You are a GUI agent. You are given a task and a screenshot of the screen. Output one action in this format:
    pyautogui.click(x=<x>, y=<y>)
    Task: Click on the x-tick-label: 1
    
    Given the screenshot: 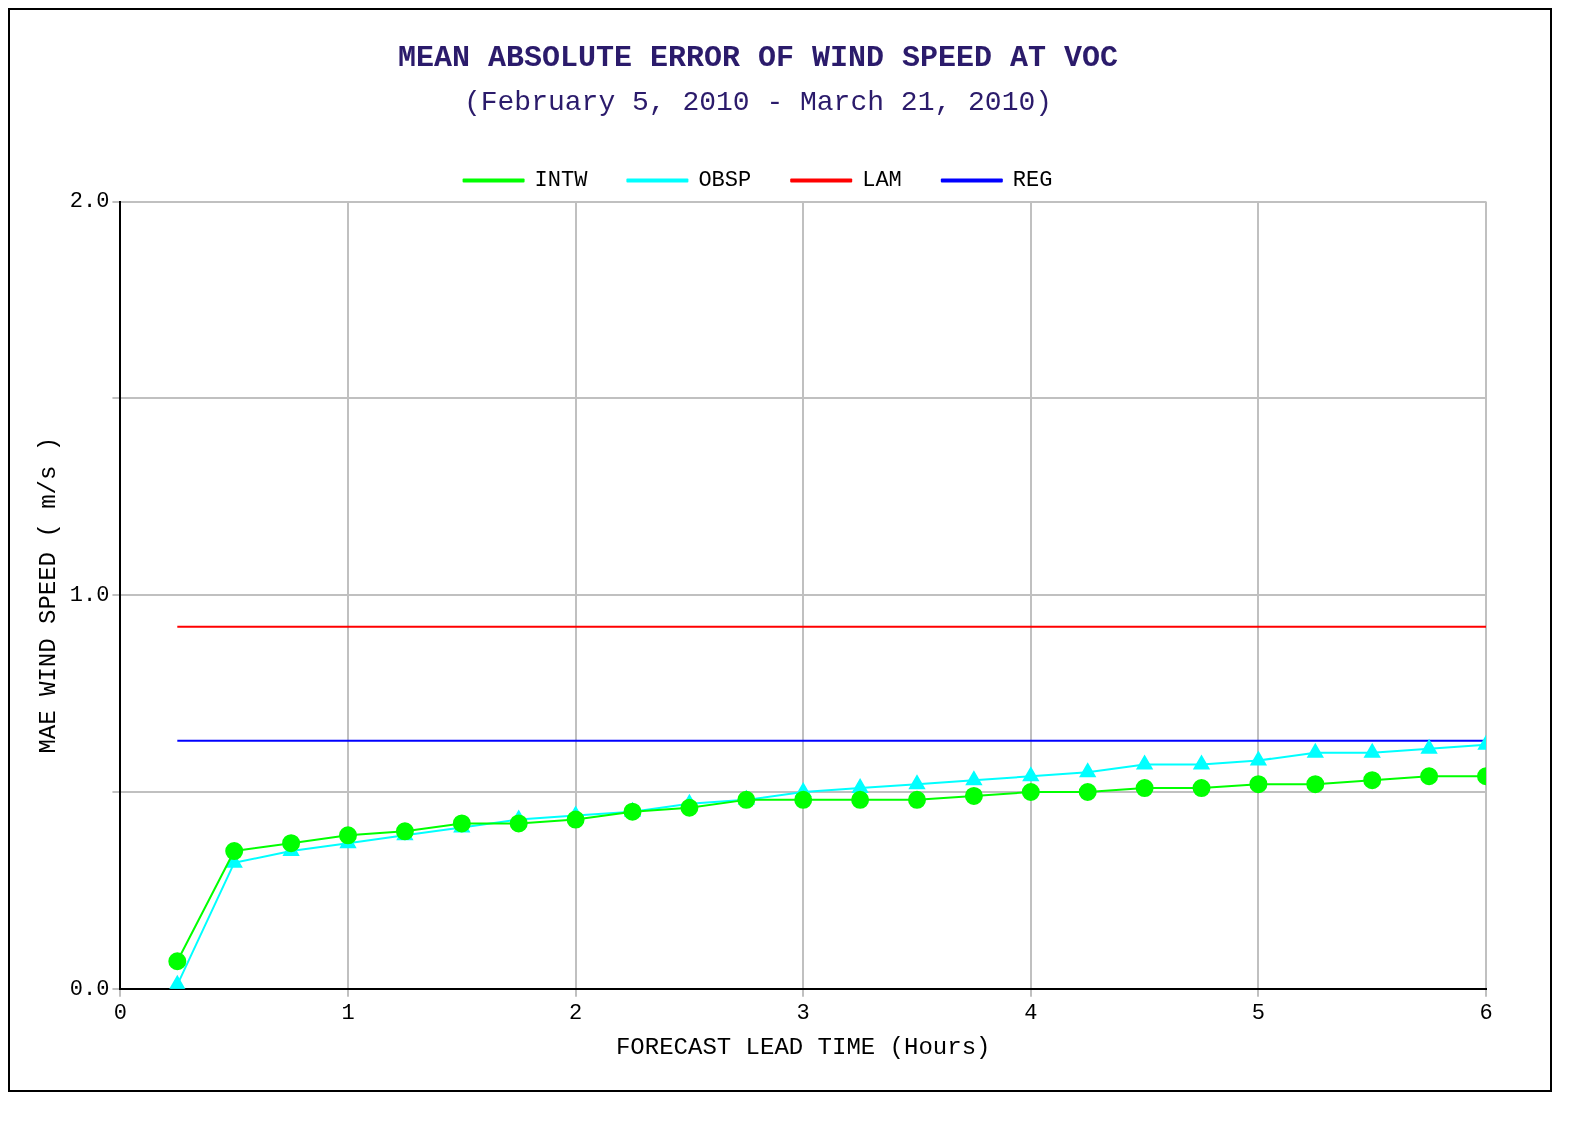 What is the action you would take?
    pyautogui.click(x=348, y=1013)
    